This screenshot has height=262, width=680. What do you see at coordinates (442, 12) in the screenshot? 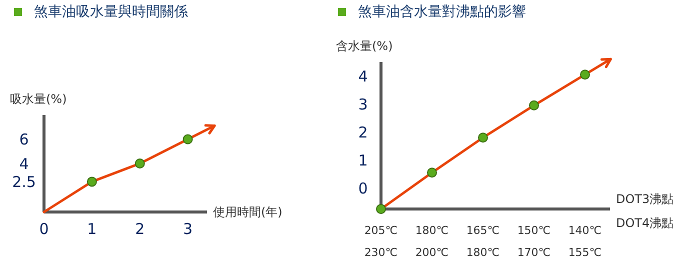
I see `chart-title: 煞車油含水量對沸點的影響` at bounding box center [442, 12].